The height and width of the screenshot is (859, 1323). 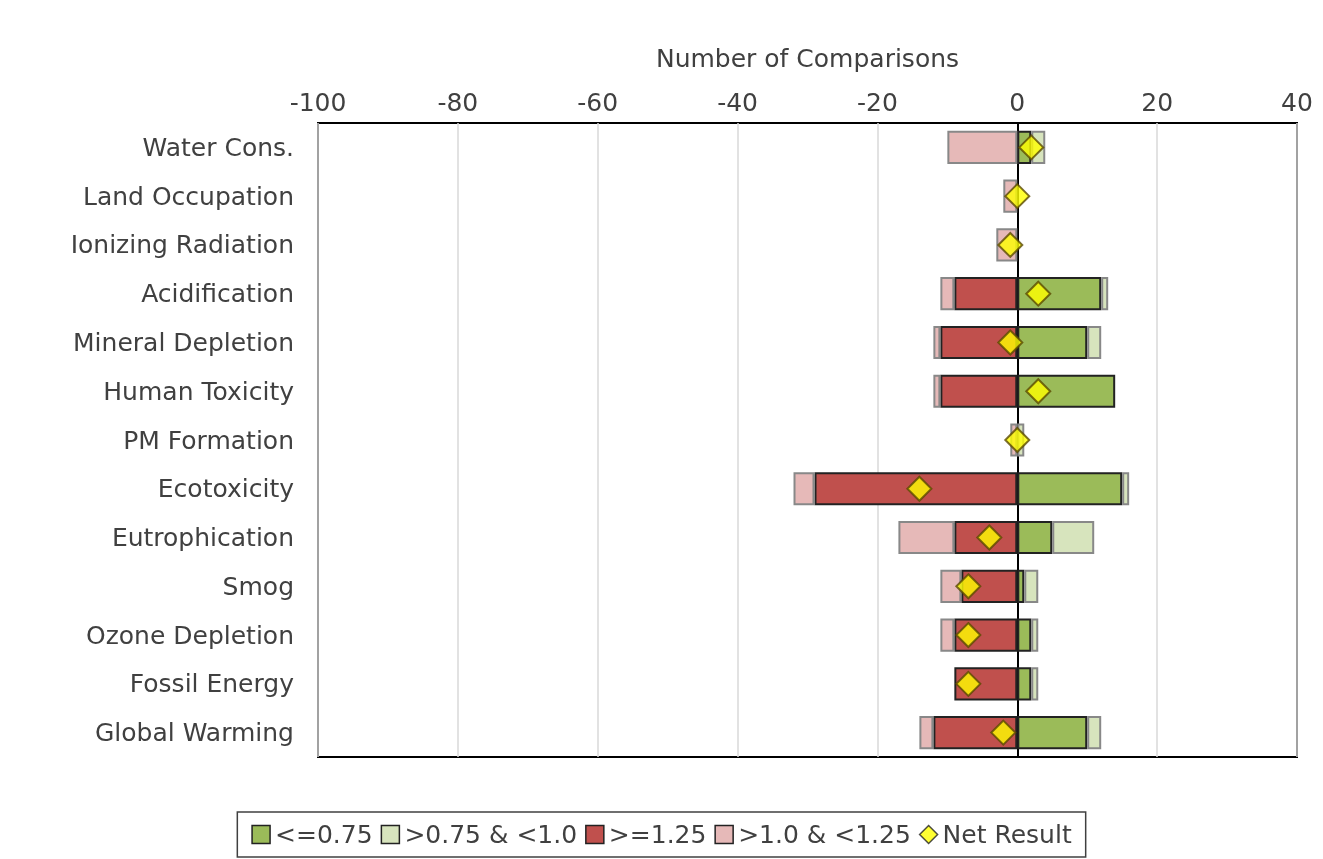 What do you see at coordinates (194, 733) in the screenshot?
I see `y-tick-label: Global Warming` at bounding box center [194, 733].